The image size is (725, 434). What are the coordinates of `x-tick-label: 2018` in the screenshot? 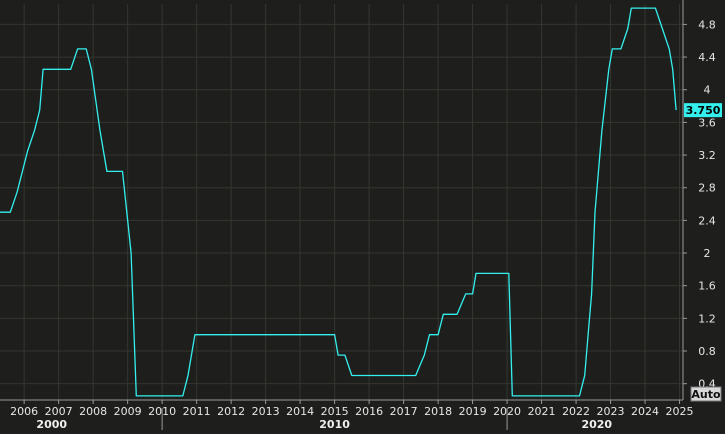 It's located at (438, 411).